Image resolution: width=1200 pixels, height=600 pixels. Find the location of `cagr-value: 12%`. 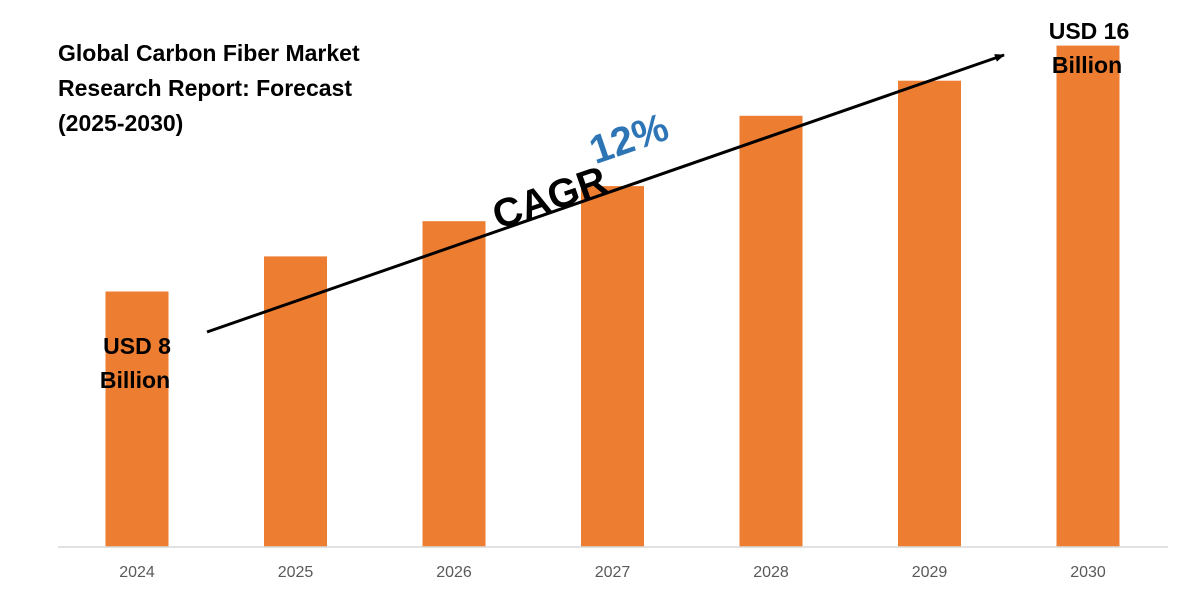

cagr-value: 12% is located at coordinates (629, 139).